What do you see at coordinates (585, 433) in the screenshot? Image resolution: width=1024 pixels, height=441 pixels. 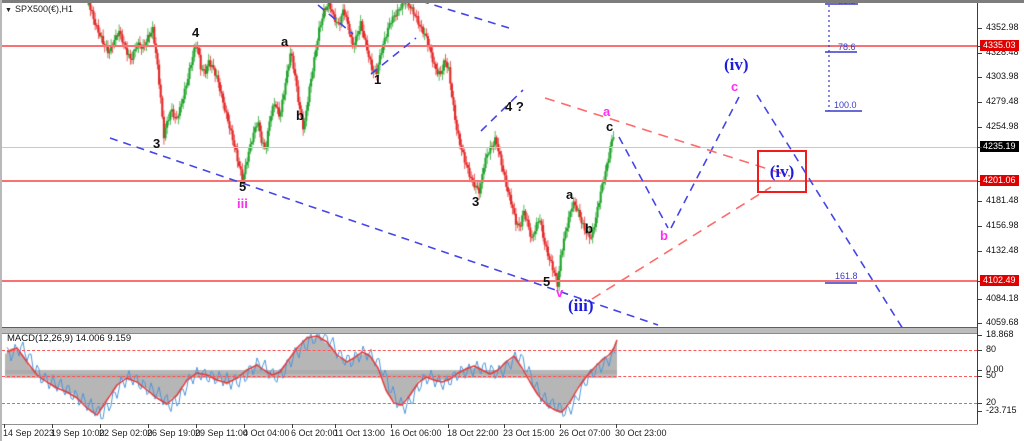 I see `time-axis-label: 26 Oct 07:00` at bounding box center [585, 433].